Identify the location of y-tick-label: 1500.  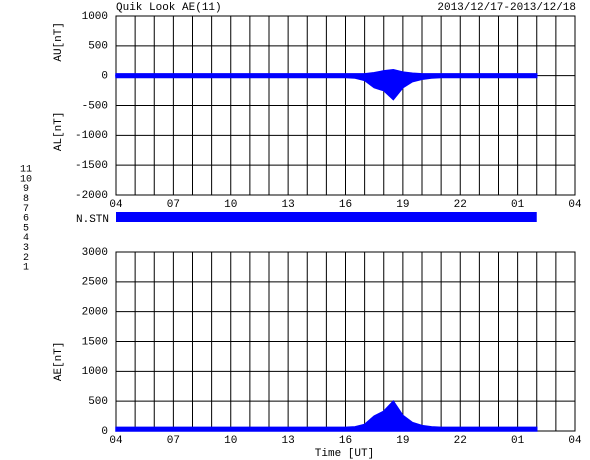
(95, 342).